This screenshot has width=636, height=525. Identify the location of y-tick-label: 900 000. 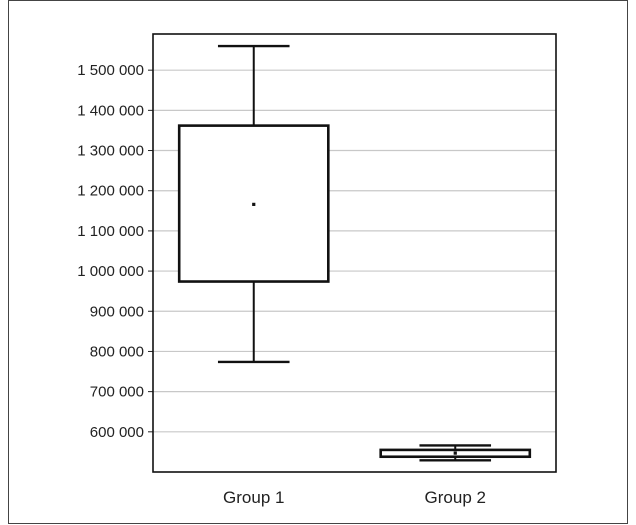
(117, 311).